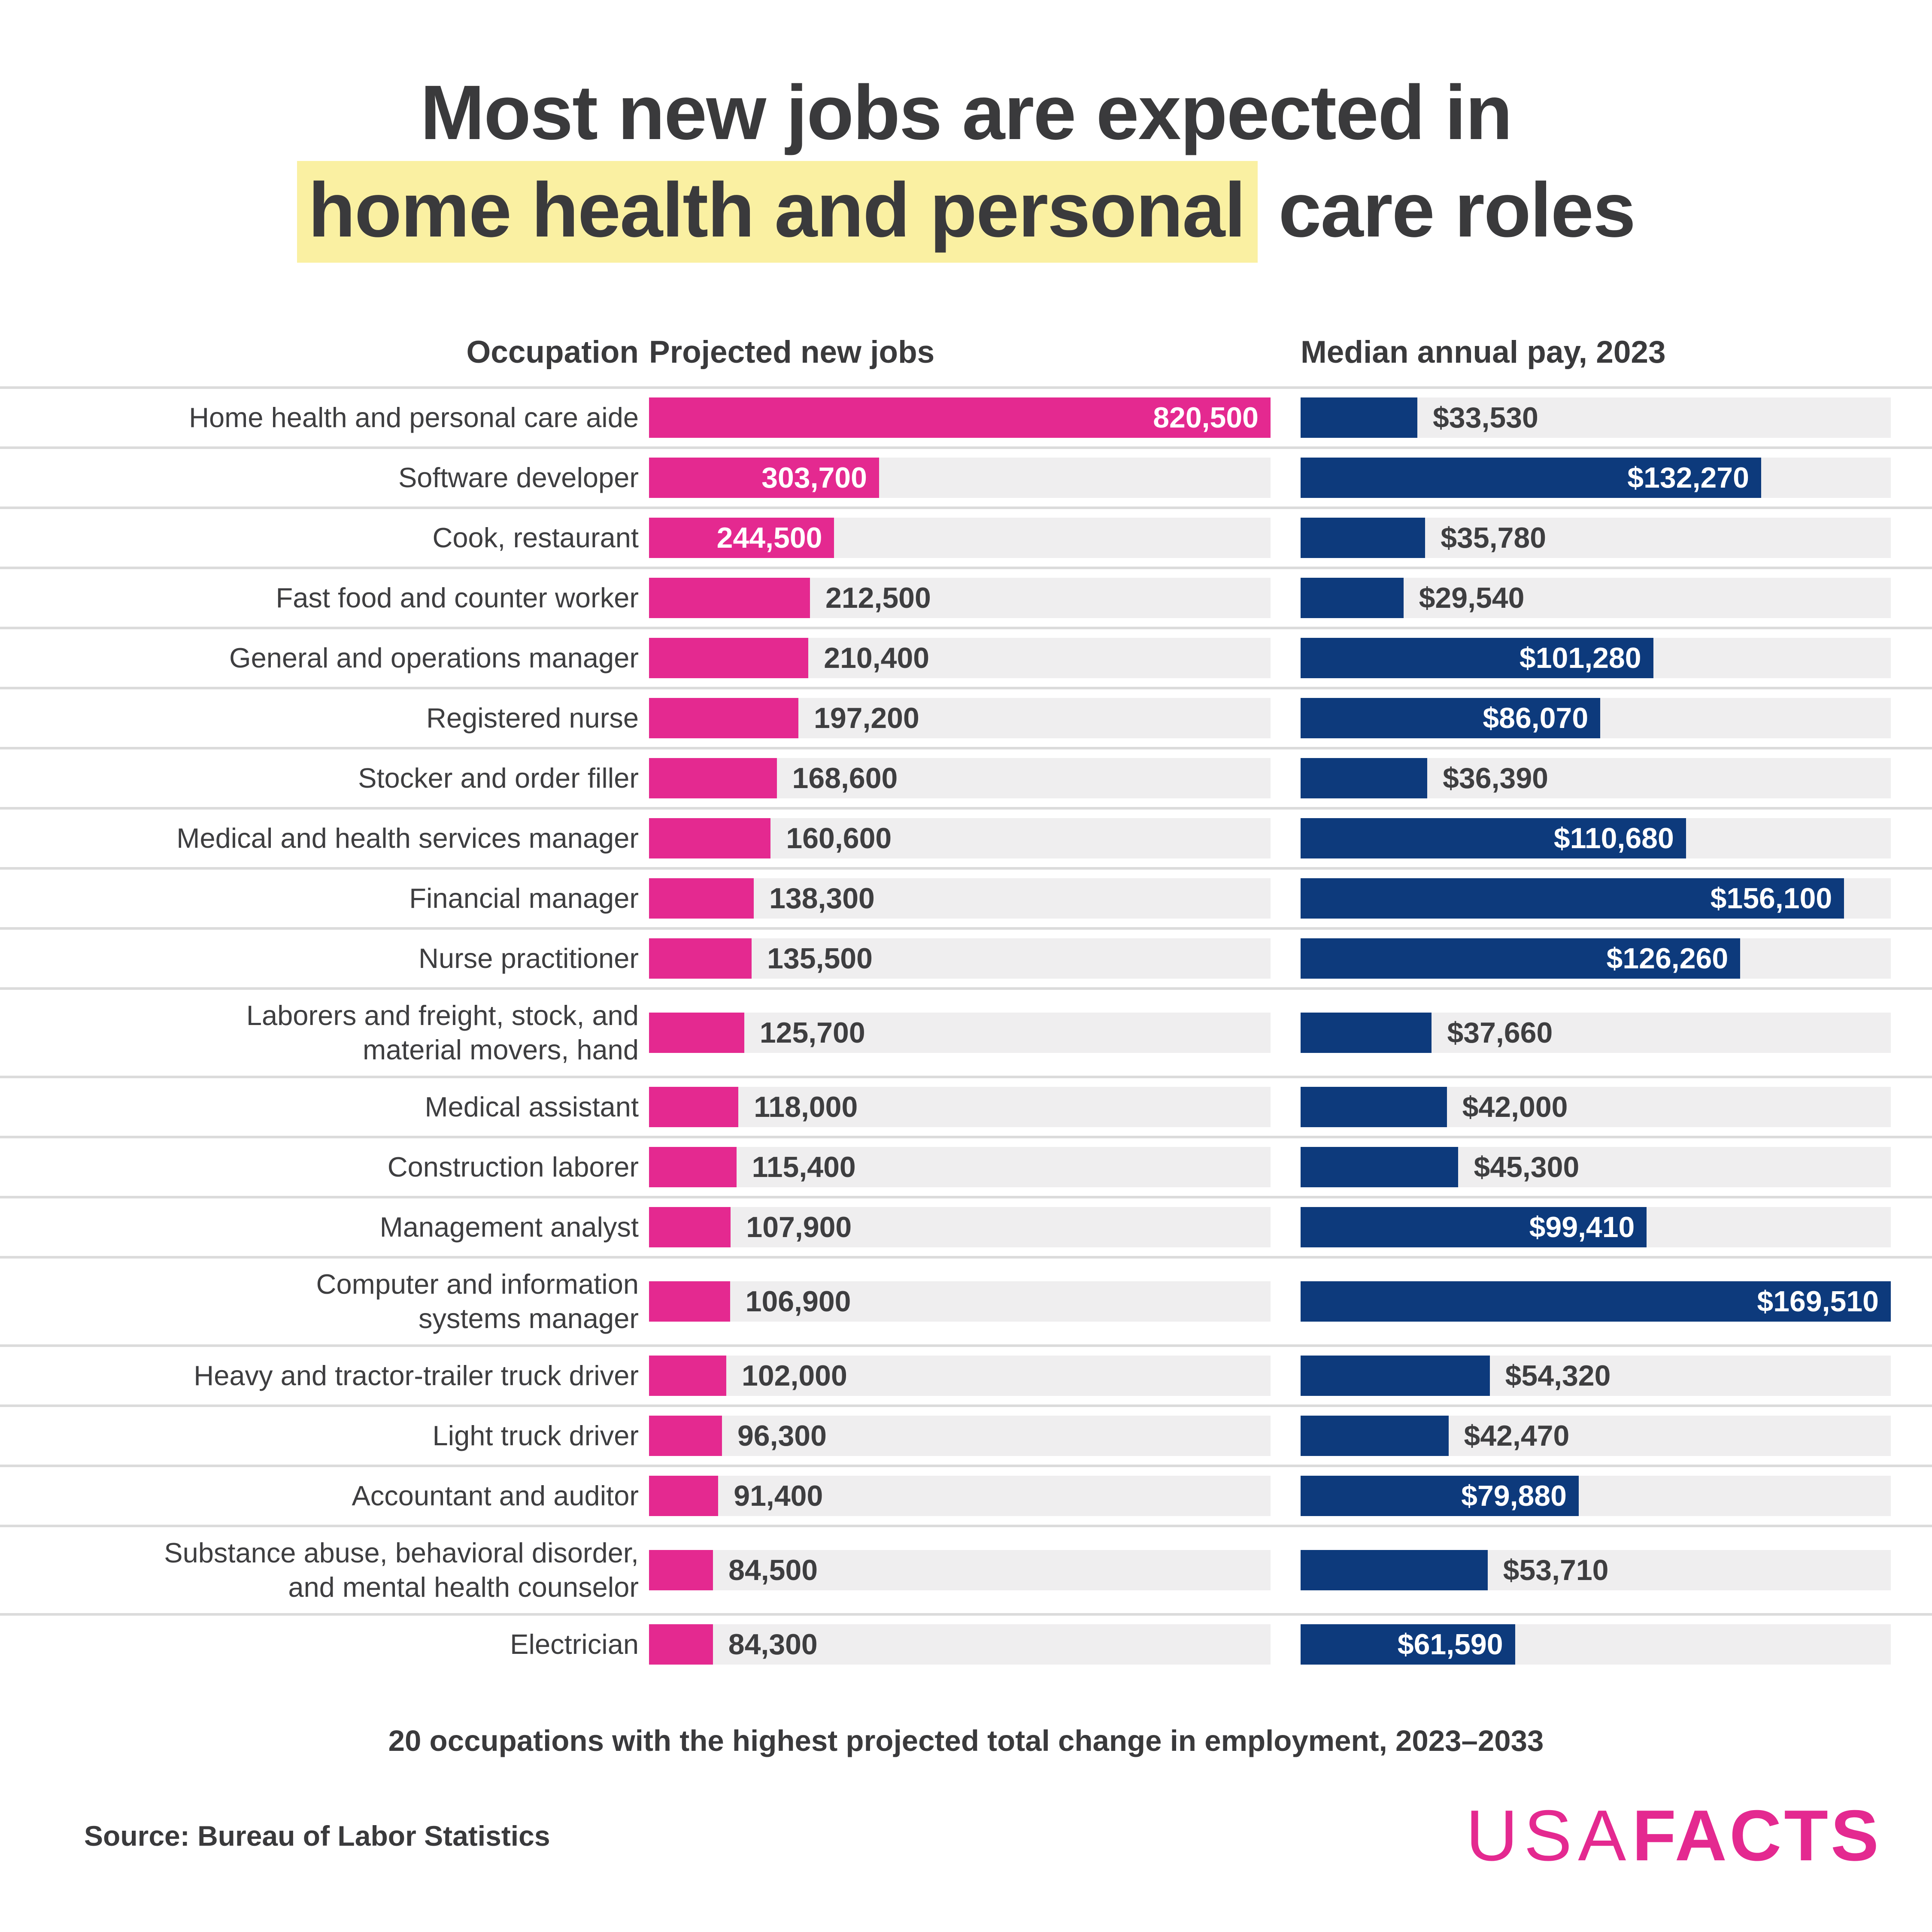 The width and height of the screenshot is (1932, 1932). I want to click on jobs-bar-track: 244,500, so click(960, 537).